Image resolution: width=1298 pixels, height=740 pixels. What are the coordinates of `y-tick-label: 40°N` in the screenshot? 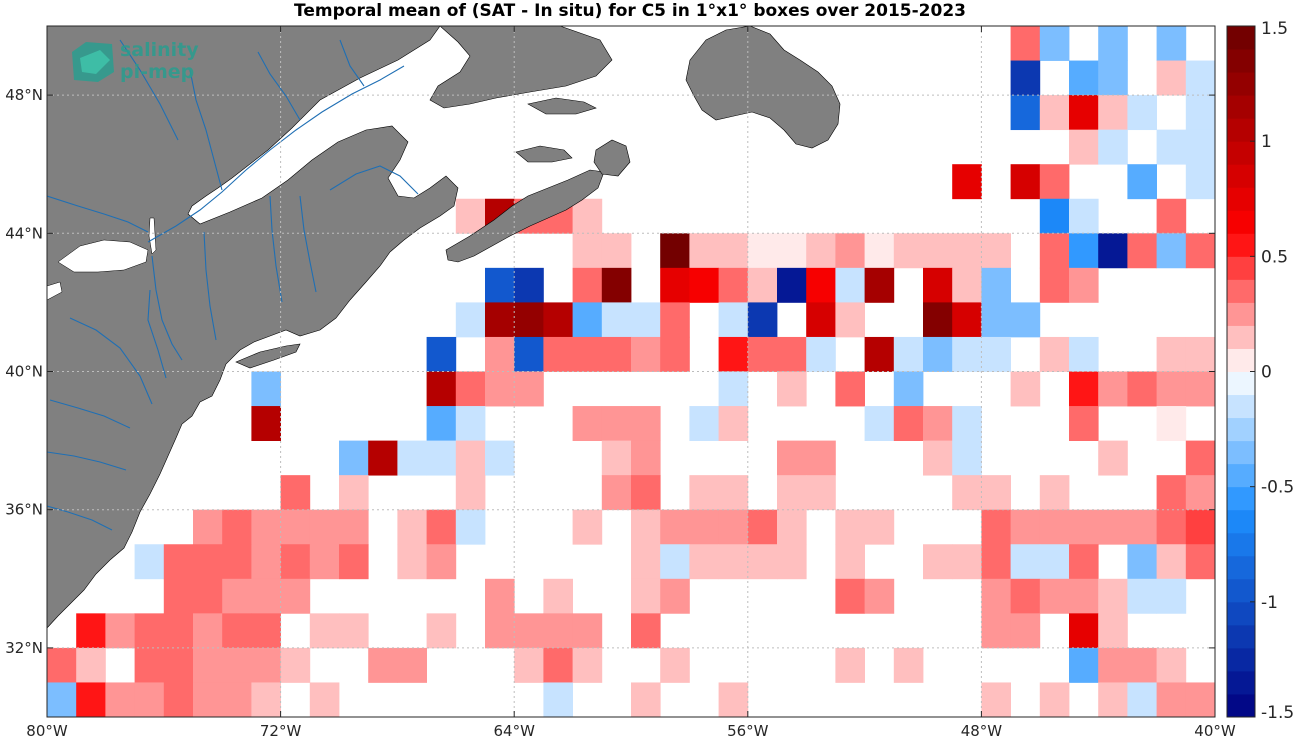 It's located at (24, 372).